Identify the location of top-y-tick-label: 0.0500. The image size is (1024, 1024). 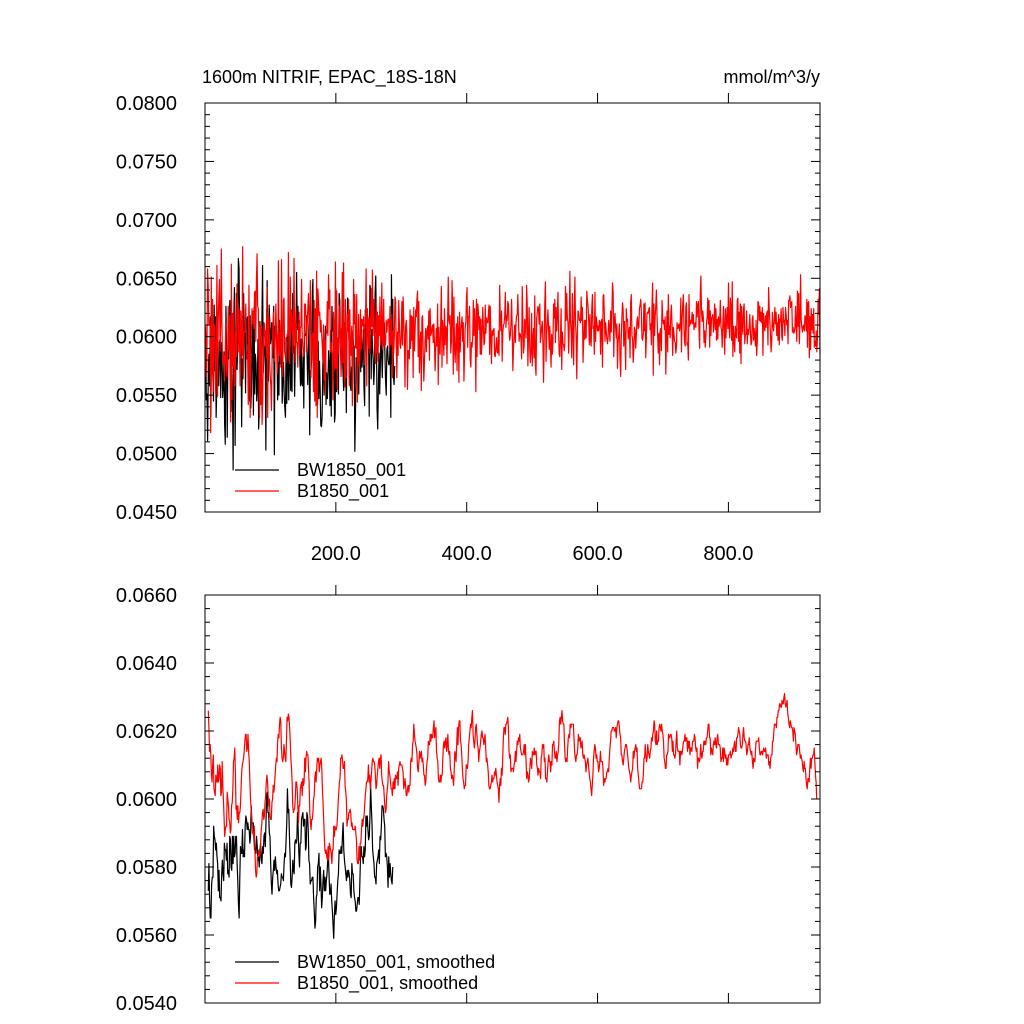
(146, 455).